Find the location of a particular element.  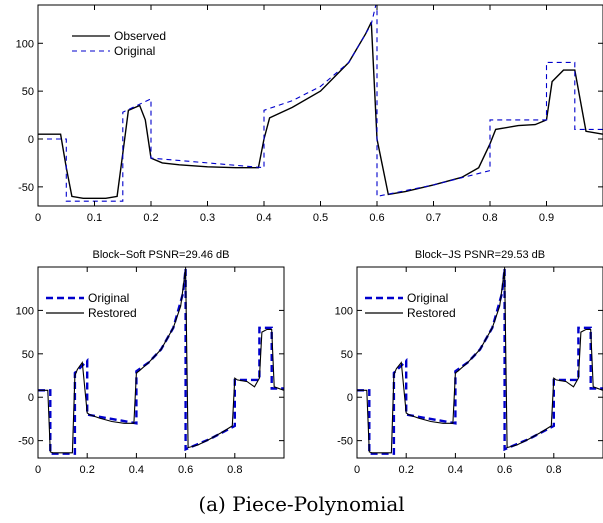

x-tick-label: 0.7 is located at coordinates (433, 218).